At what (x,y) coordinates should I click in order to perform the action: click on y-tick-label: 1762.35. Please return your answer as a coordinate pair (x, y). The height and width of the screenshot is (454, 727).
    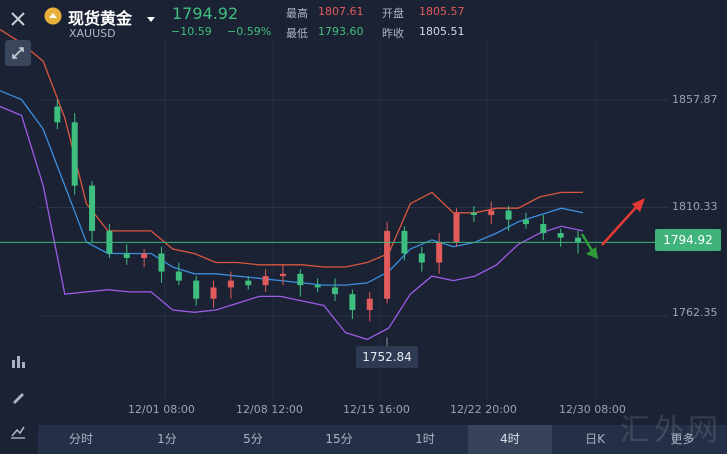
    Looking at the image, I should click on (695, 312).